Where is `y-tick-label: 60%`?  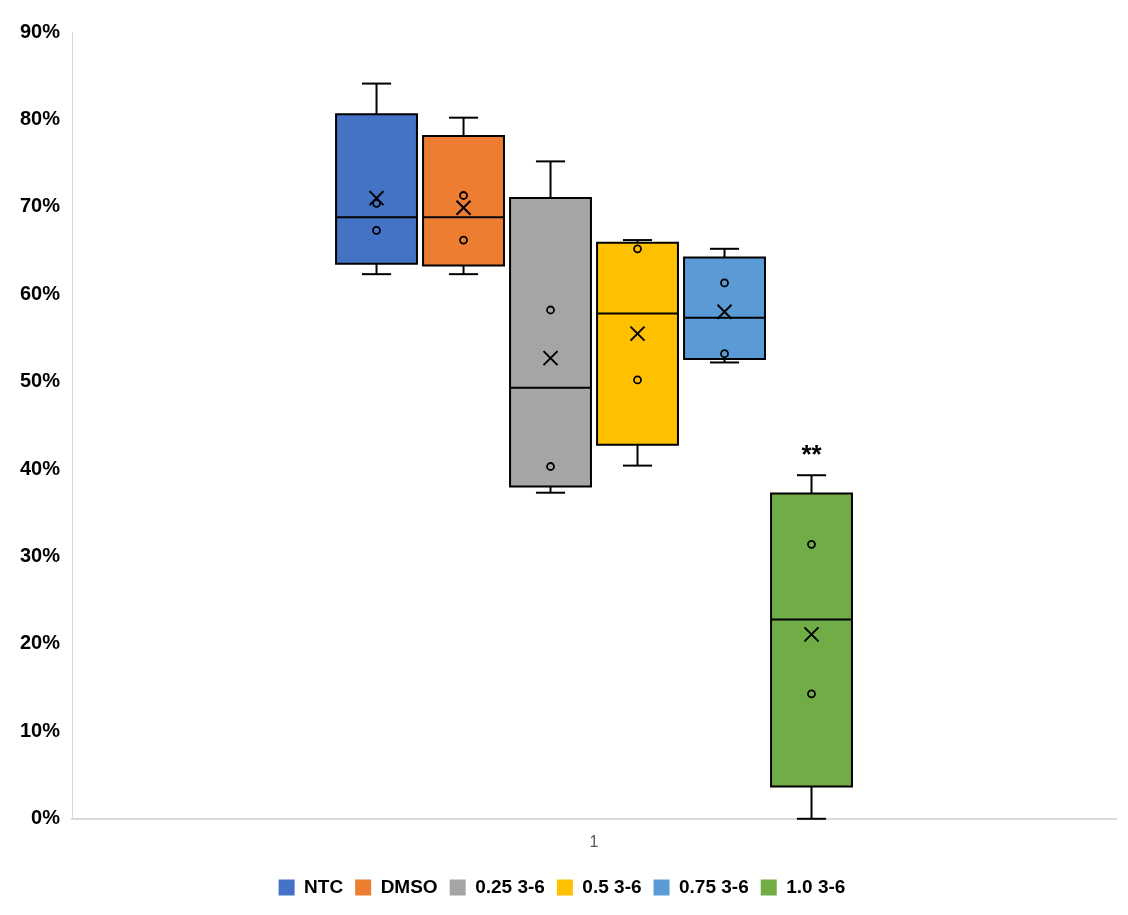 y-tick-label: 60% is located at coordinates (40, 292).